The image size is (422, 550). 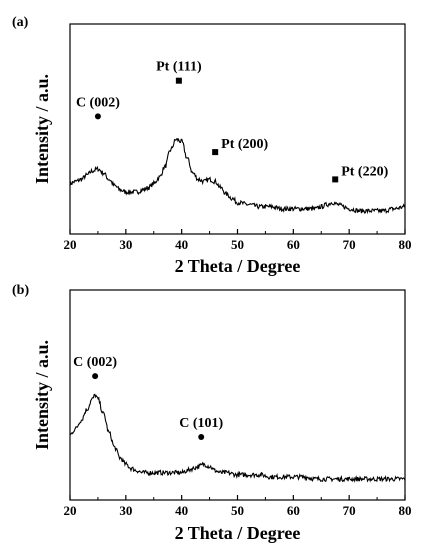 What do you see at coordinates (125, 244) in the screenshot?
I see `x-tick-label-a-30: 30` at bounding box center [125, 244].